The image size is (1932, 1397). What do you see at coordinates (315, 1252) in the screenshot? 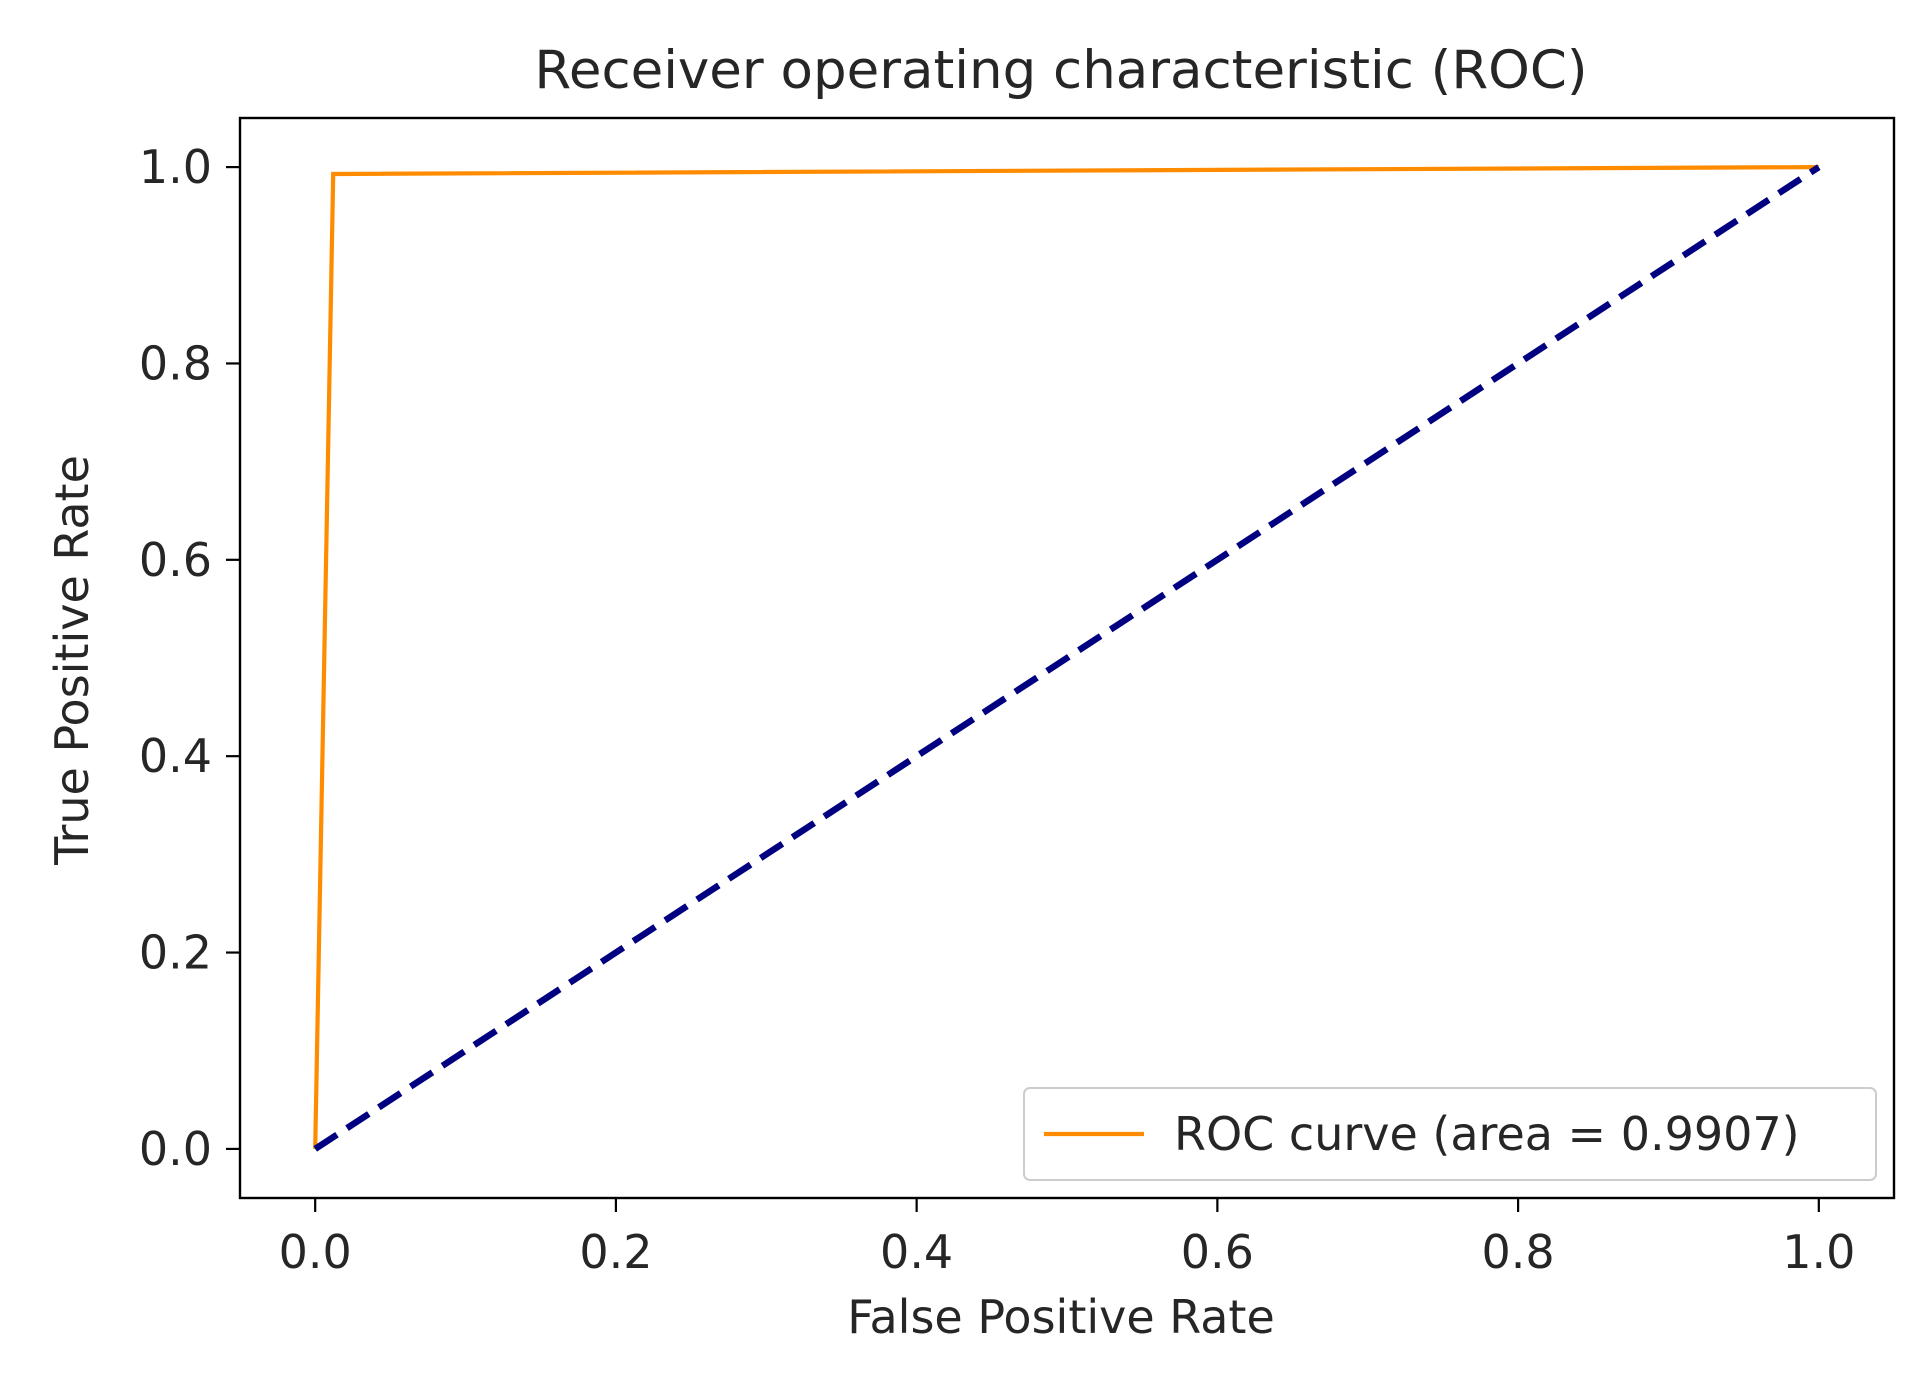
I see `x-tick-label: 0.0` at bounding box center [315, 1252].